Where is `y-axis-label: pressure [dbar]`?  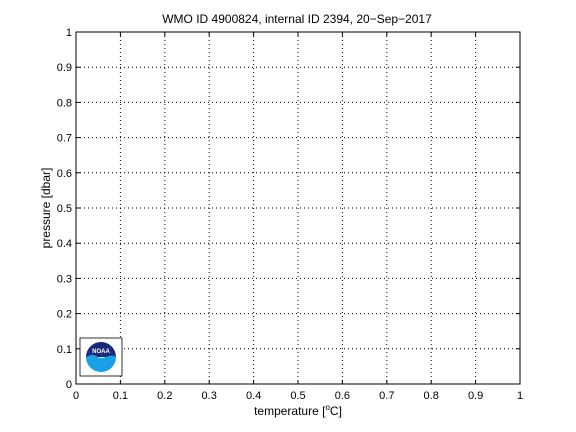
y-axis-label: pressure [dbar] is located at coordinates (46, 208).